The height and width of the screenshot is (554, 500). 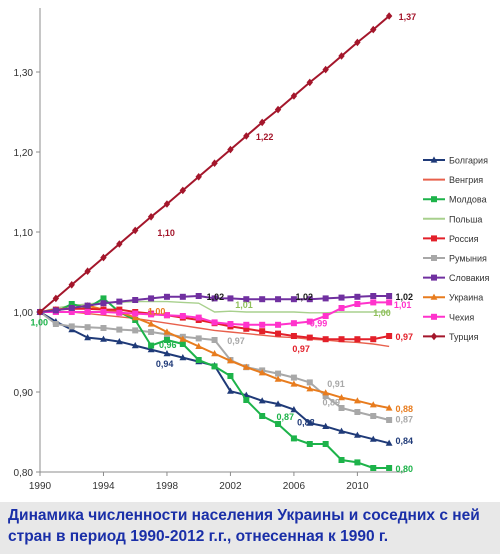 What do you see at coordinates (301, 349) in the screenshot?
I see `data-label: 0,97` at bounding box center [301, 349].